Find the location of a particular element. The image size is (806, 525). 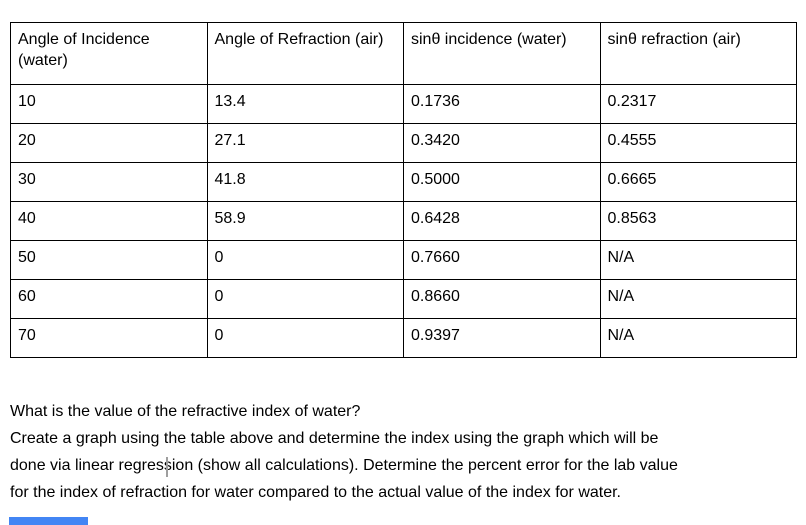

table-row: 20 27.1 0.3420 0.4555 is located at coordinates (403, 143).